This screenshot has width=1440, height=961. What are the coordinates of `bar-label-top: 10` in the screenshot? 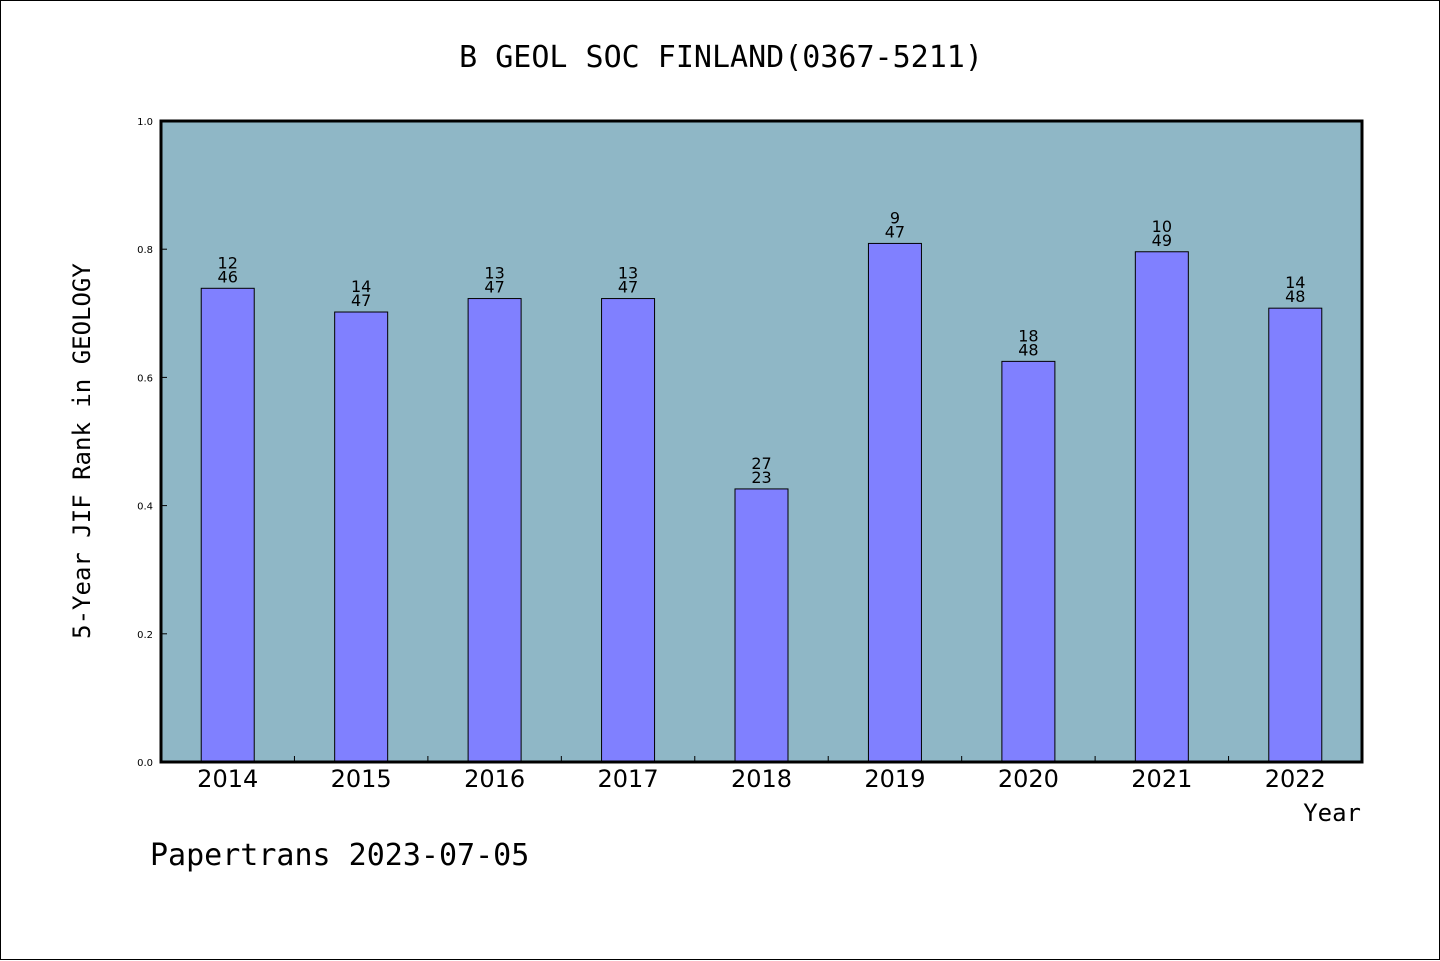 It's located at (1162, 226).